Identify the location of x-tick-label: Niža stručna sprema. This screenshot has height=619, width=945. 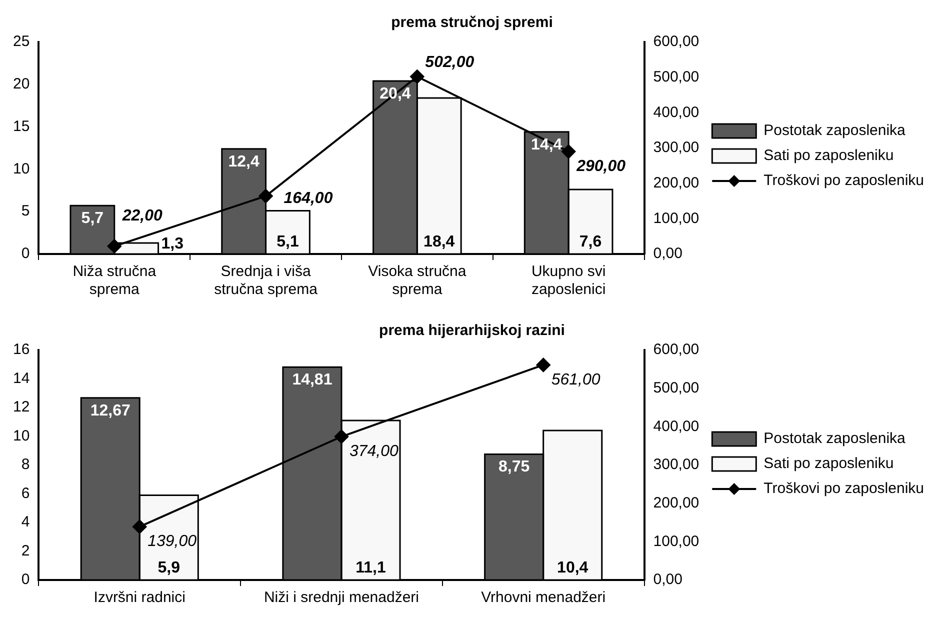
(114, 280).